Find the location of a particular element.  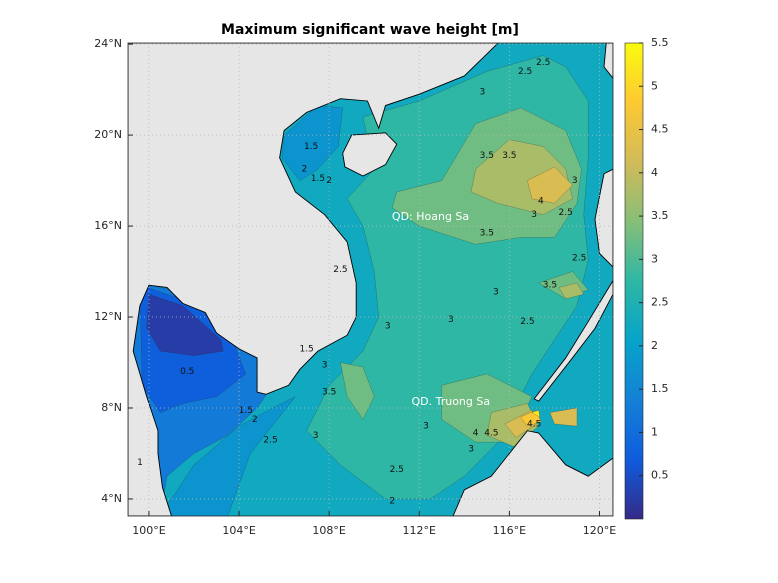

contour-label: 1 is located at coordinates (140, 463).